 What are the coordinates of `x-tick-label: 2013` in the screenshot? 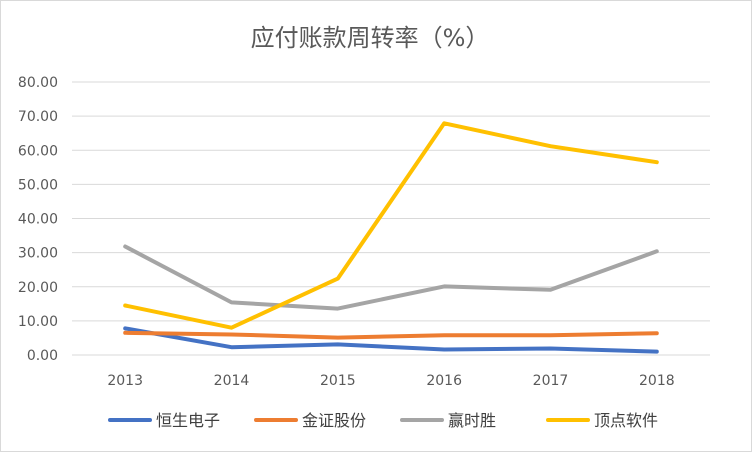 It's located at (125, 381).